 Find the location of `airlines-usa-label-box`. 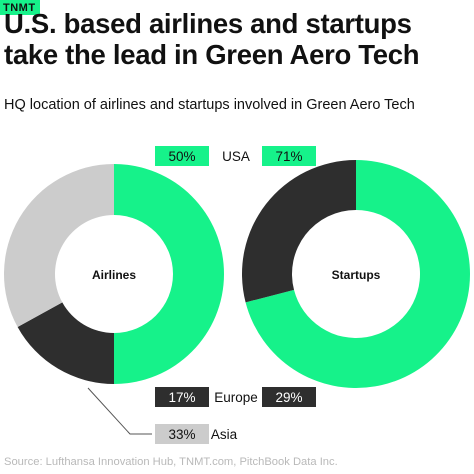

airlines-usa-label-box is located at coordinates (182, 156).